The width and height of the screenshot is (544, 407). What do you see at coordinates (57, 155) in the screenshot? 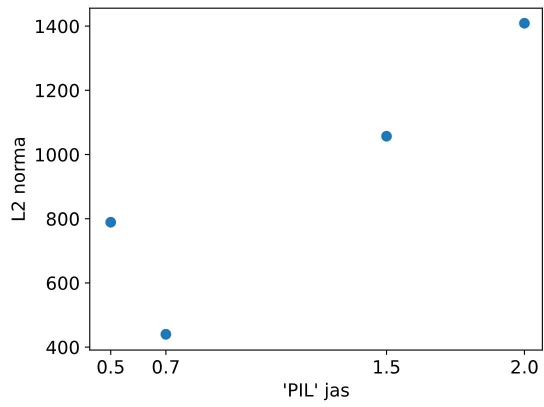
I see `y-tick-label: 1000` at bounding box center [57, 155].